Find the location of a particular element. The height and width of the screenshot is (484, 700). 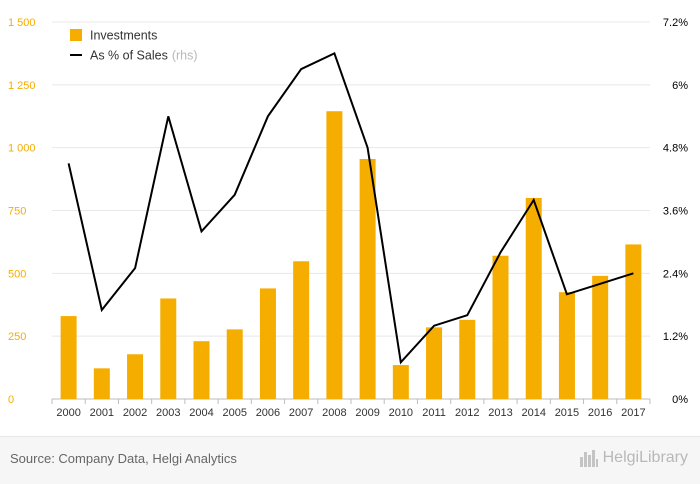

bar-2011 is located at coordinates (434, 363).